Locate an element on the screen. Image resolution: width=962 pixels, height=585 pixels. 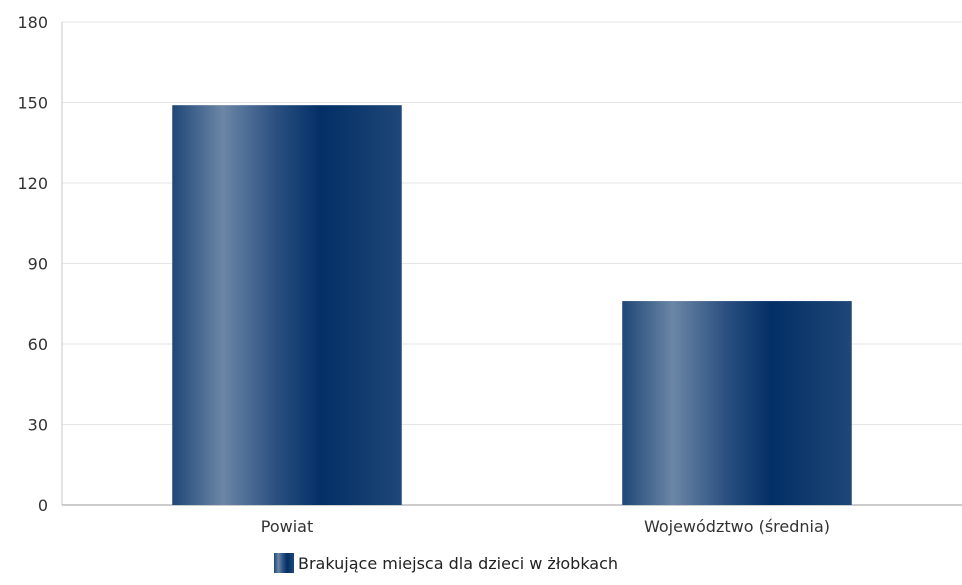
y-axis-ticks: 0 30 60 90 120 150 180 is located at coordinates (32, 264).